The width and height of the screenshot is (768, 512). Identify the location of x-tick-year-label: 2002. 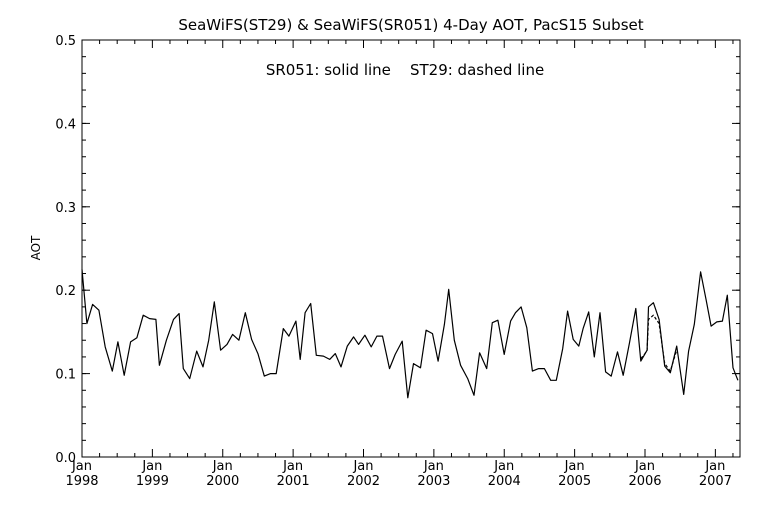
(363, 481).